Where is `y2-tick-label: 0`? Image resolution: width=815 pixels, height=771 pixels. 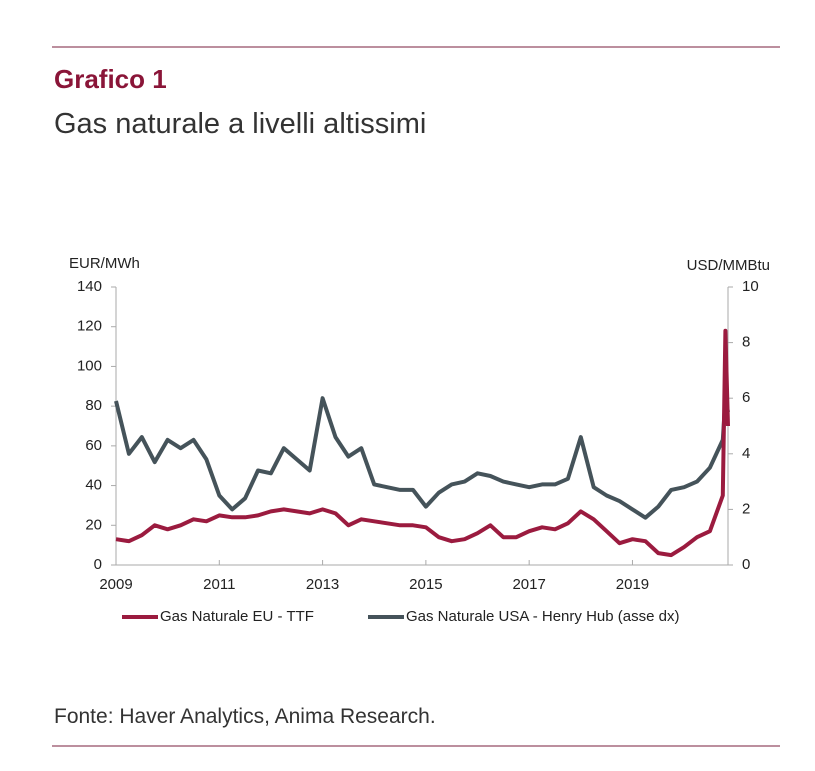
y2-tick-label: 0 is located at coordinates (746, 564).